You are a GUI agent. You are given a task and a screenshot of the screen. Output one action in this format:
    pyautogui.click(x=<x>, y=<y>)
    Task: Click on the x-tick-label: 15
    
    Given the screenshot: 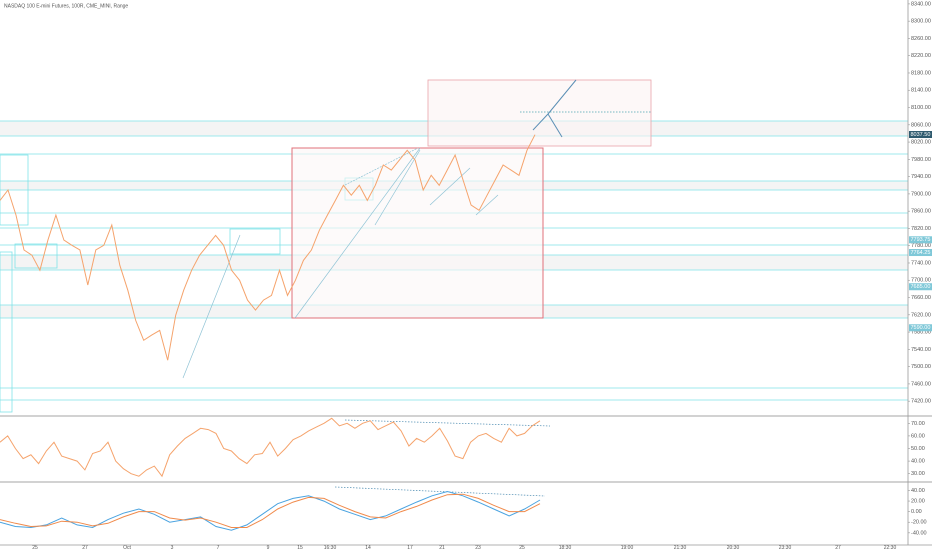 What is the action you would take?
    pyautogui.click(x=300, y=547)
    